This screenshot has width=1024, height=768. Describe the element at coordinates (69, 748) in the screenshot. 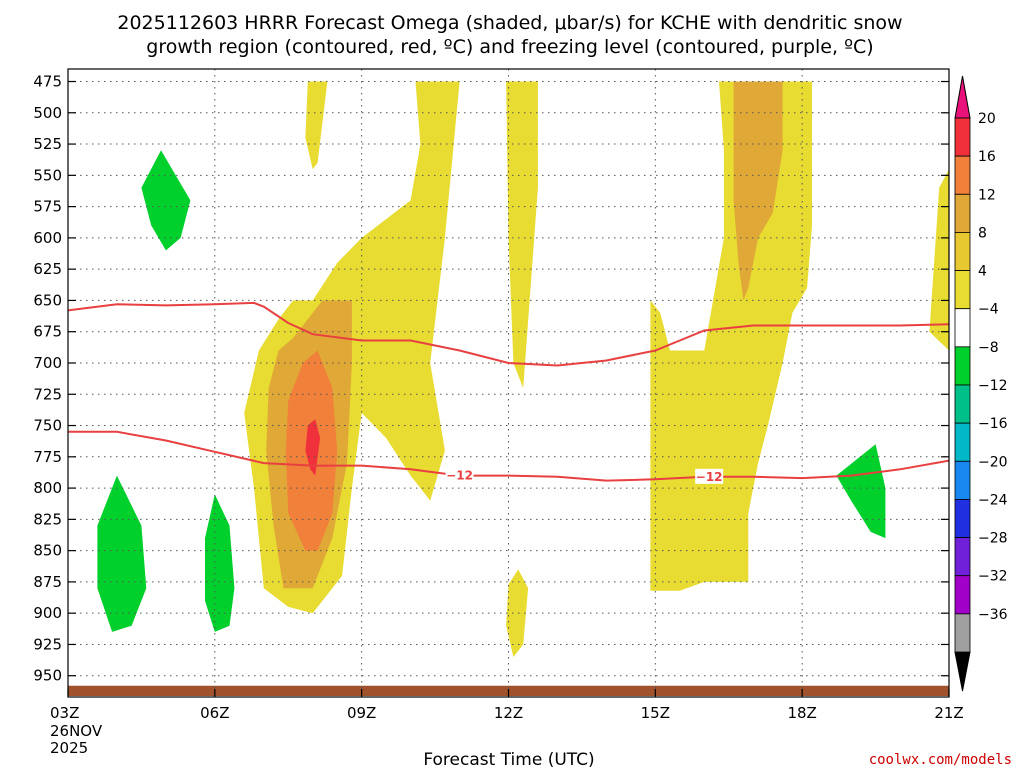

I see `x-tick-date-2: 2025` at that location.